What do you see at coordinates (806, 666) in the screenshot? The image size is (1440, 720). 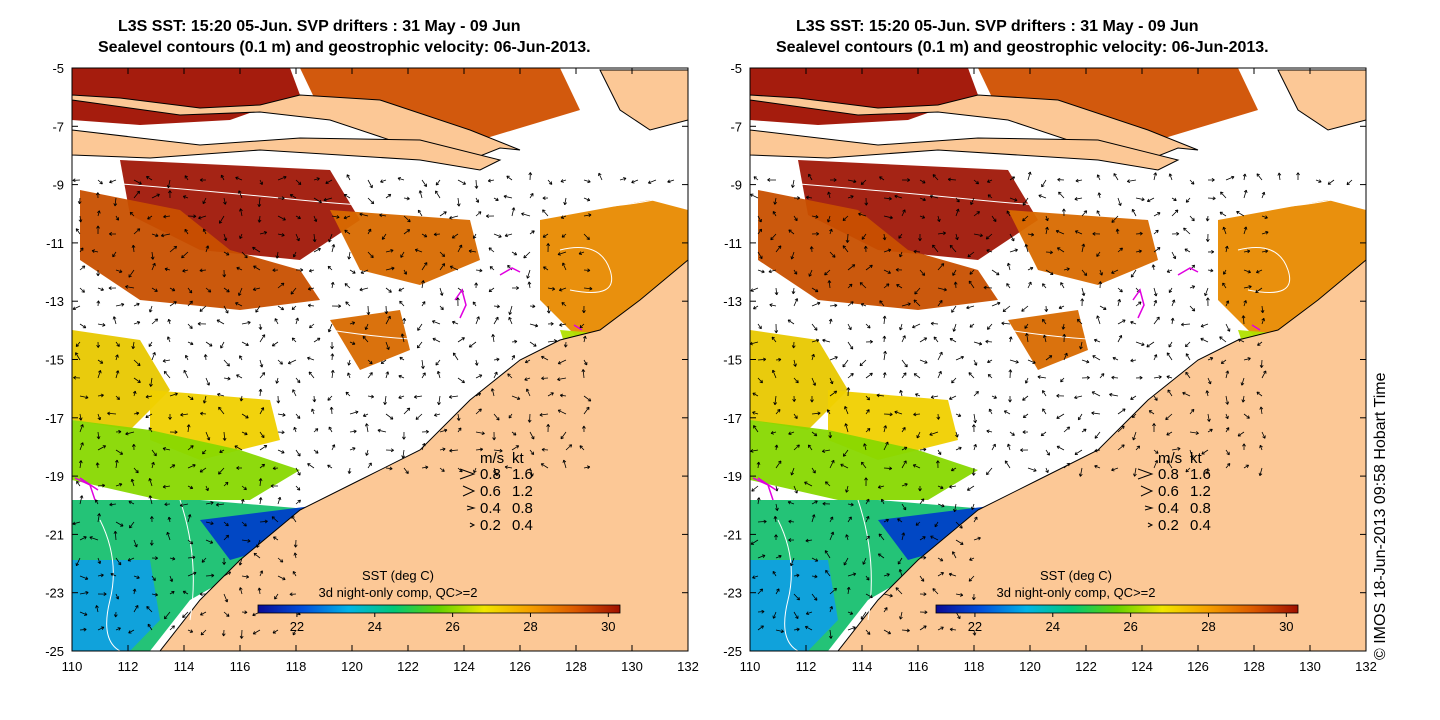 I see `lon-tick-label: 112` at bounding box center [806, 666].